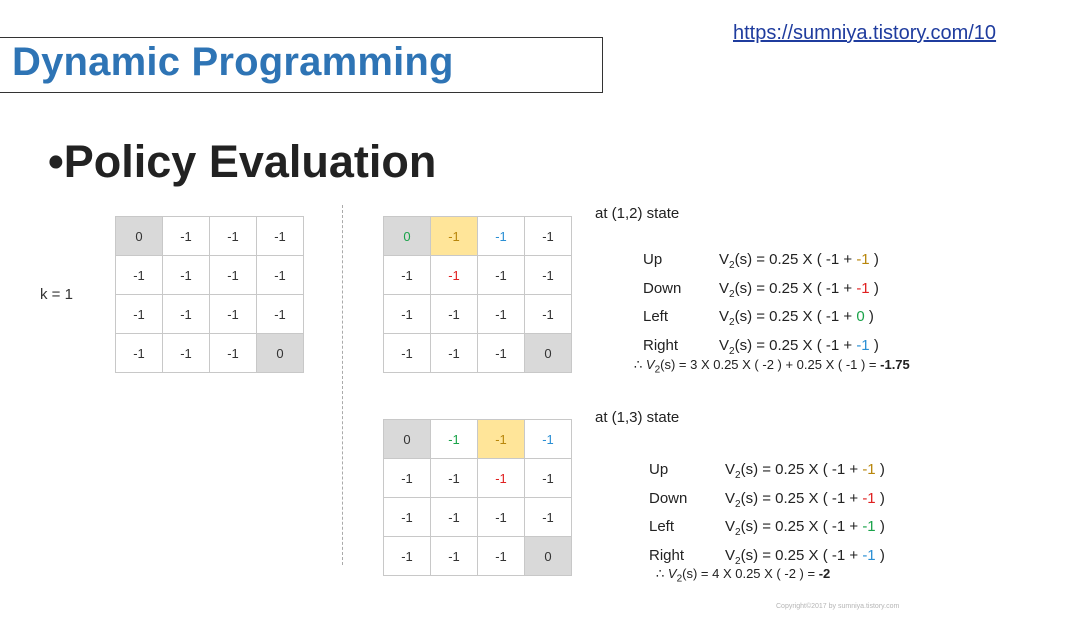 The width and height of the screenshot is (1066, 639). What do you see at coordinates (767, 528) in the screenshot?
I see `equation-row: Left V2(s) = 0.25 X ( -1 + -1 )` at bounding box center [767, 528].